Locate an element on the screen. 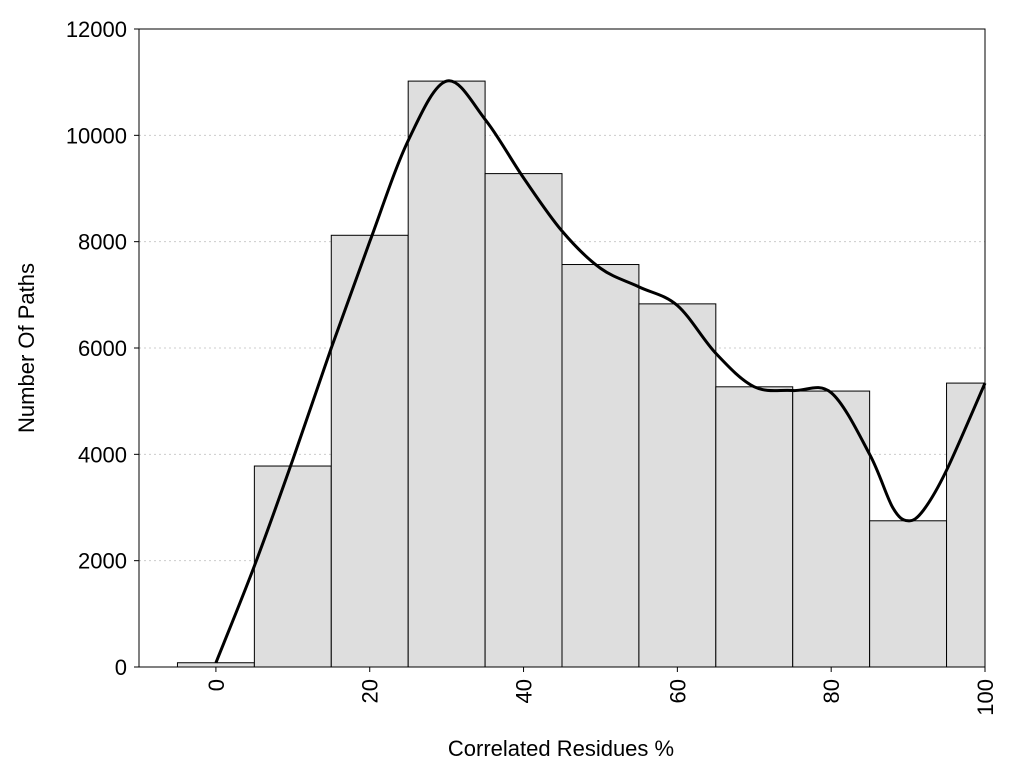  y-tick-label: 4000 is located at coordinates (102, 454).